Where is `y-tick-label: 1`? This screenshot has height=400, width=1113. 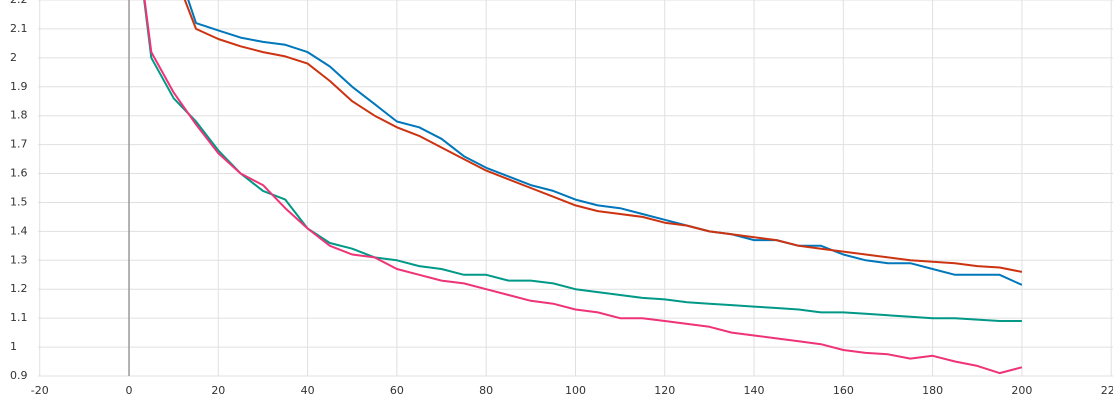
y-tick-label: 1 is located at coordinates (13, 346).